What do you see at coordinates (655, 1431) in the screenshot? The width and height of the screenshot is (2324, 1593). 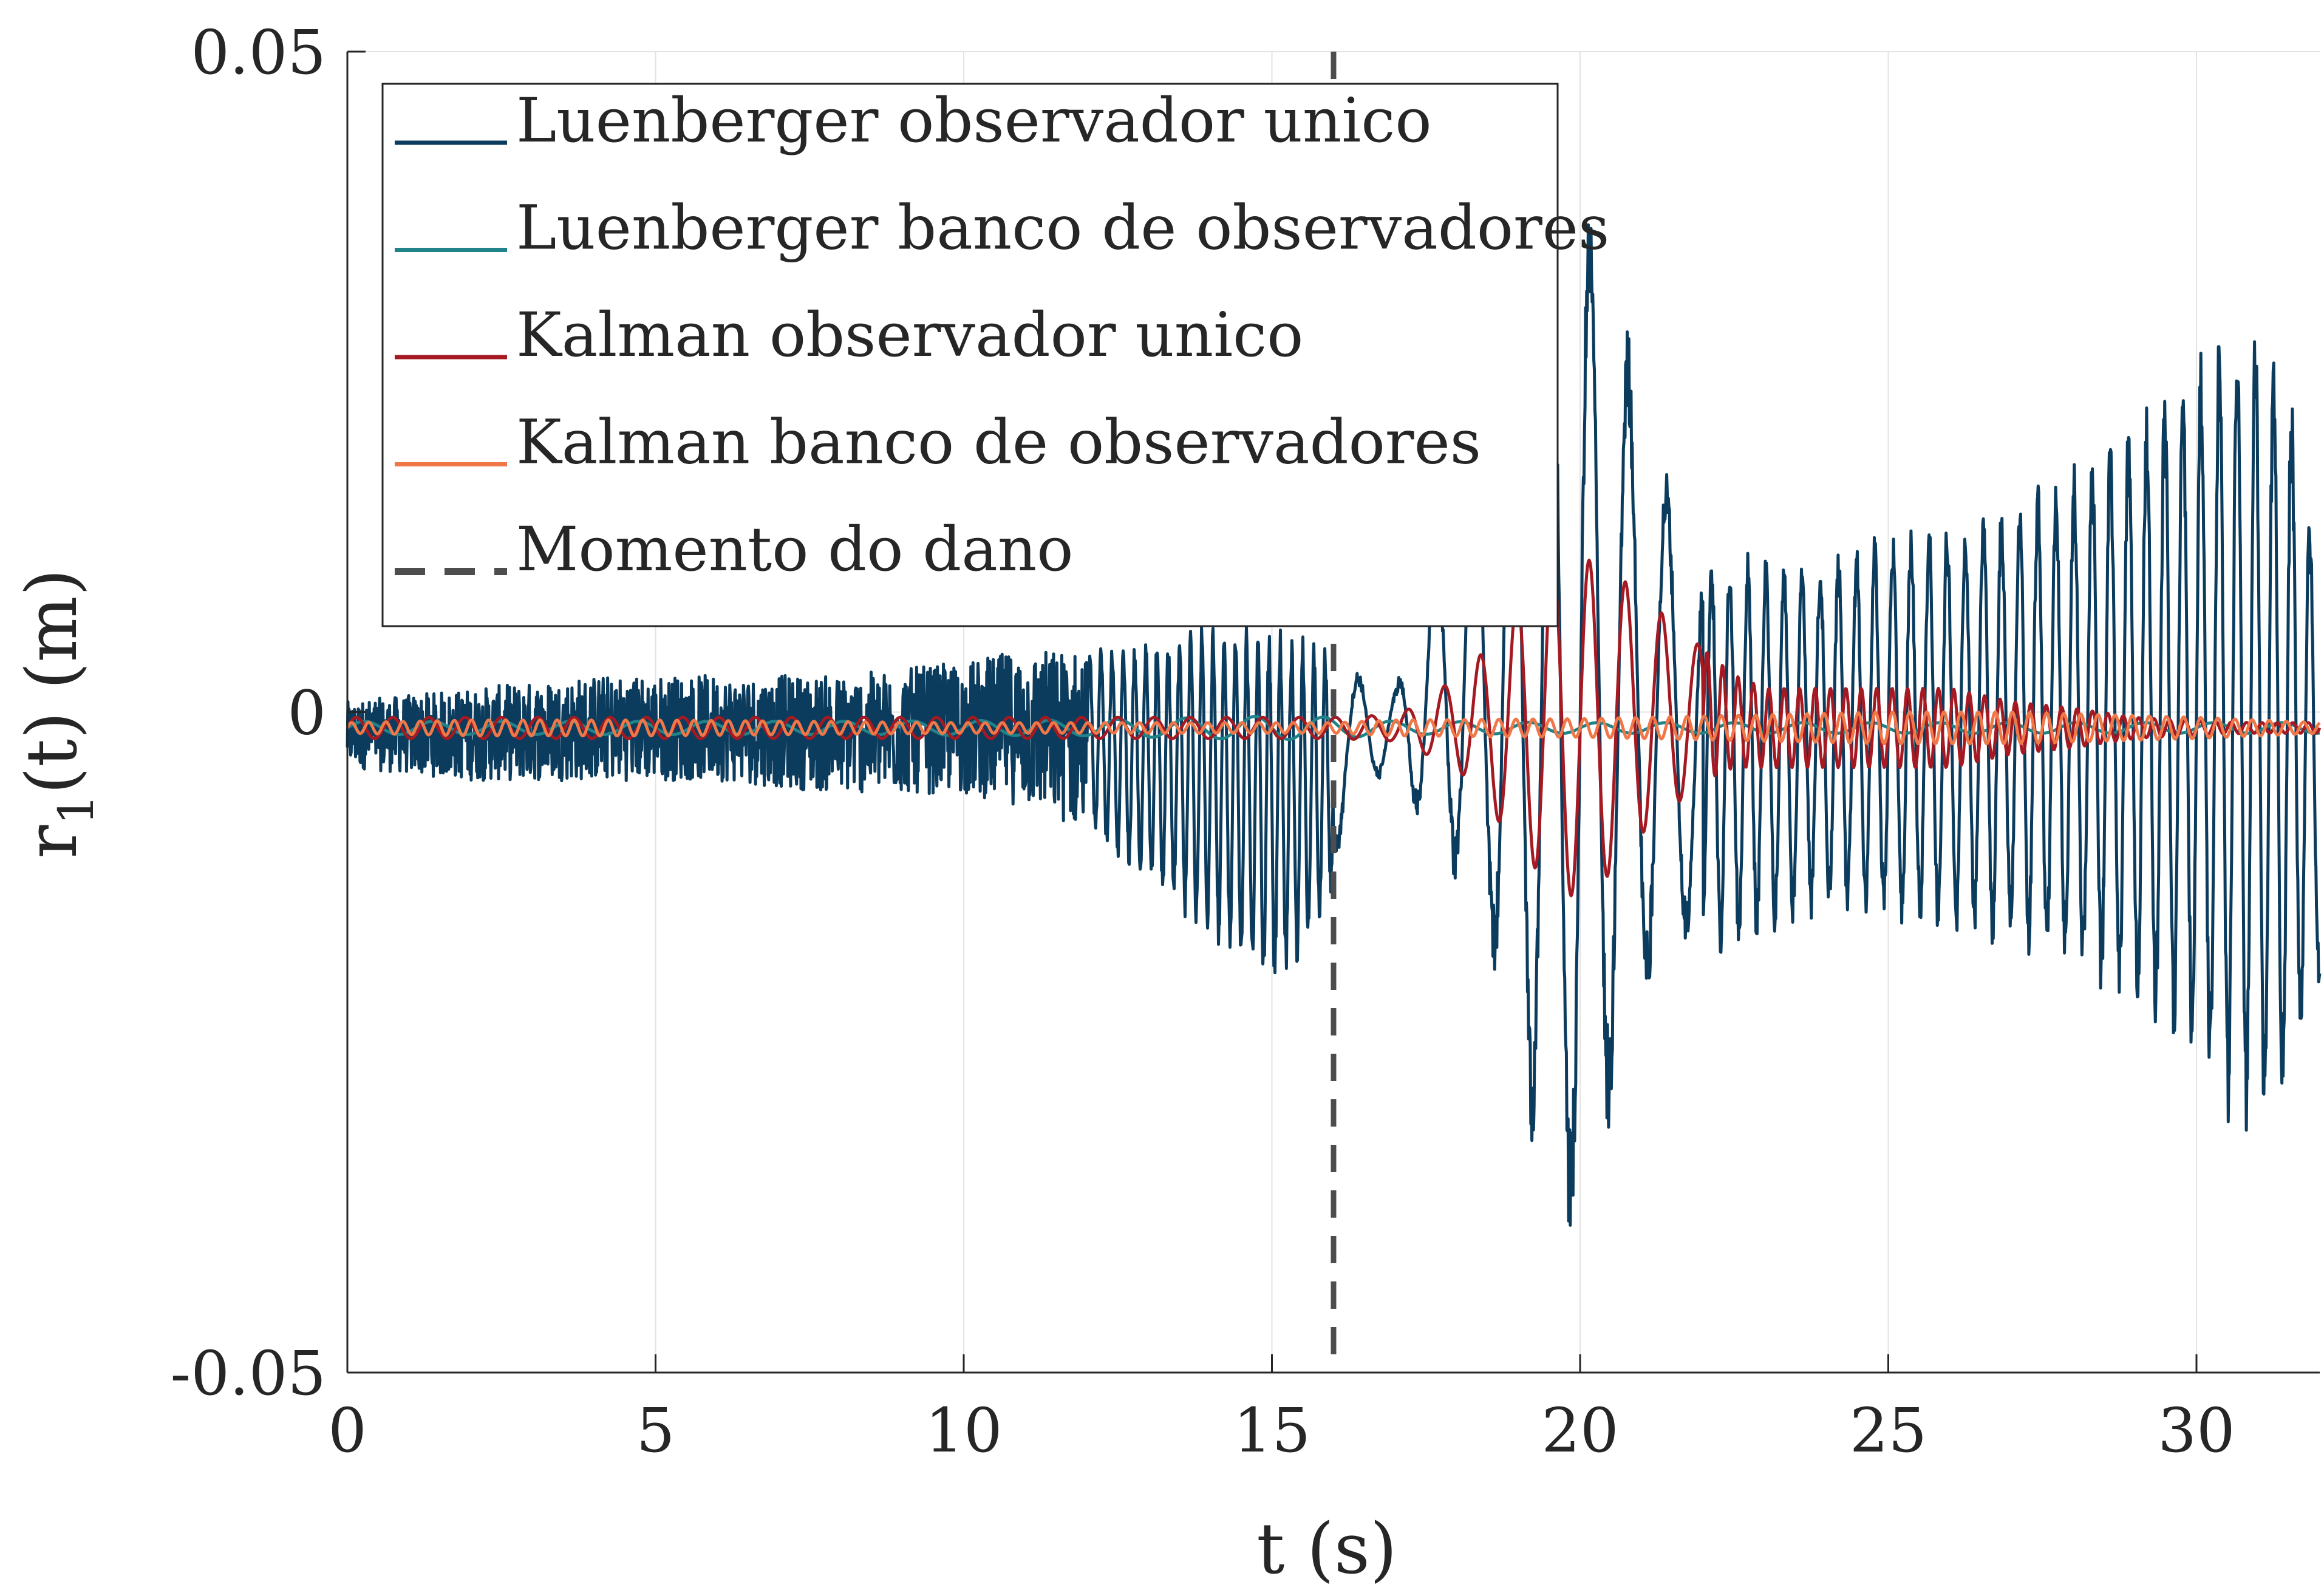 I see `x-tick-label: 5` at bounding box center [655, 1431].